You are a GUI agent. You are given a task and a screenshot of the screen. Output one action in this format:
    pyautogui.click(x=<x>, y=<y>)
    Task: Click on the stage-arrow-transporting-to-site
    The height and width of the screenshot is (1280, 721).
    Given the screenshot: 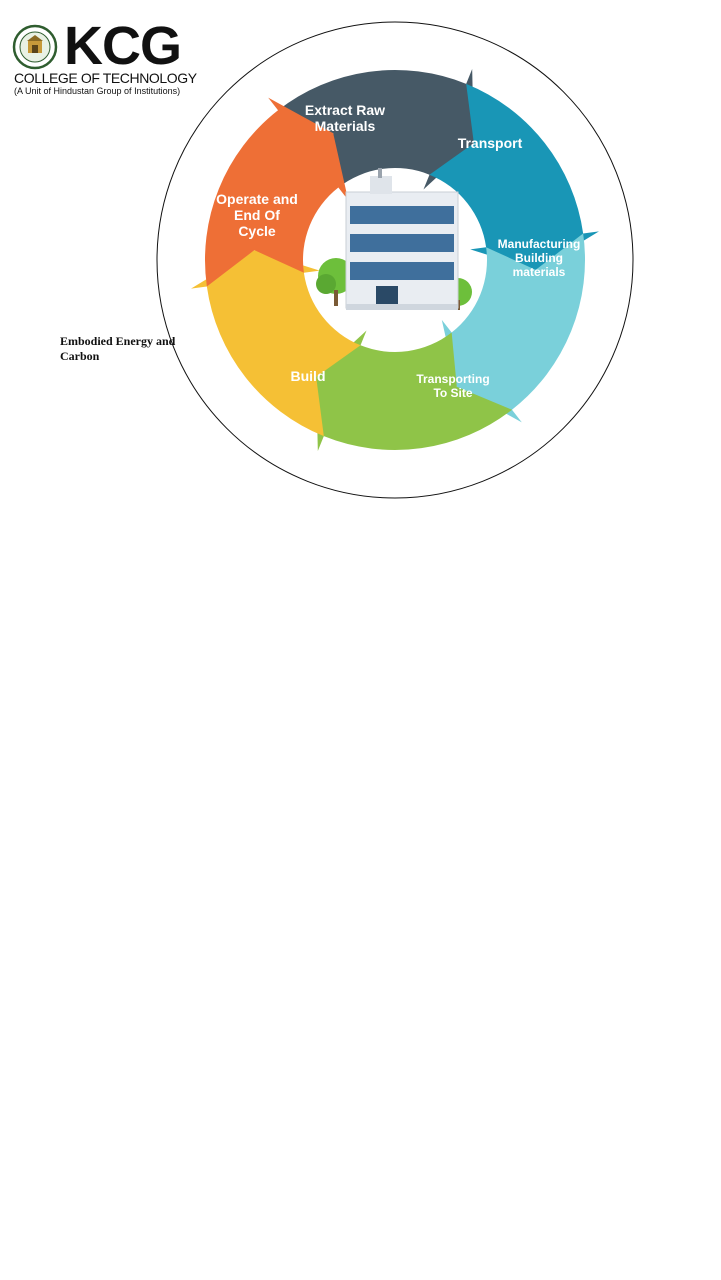 What is the action you would take?
    pyautogui.click(x=414, y=390)
    